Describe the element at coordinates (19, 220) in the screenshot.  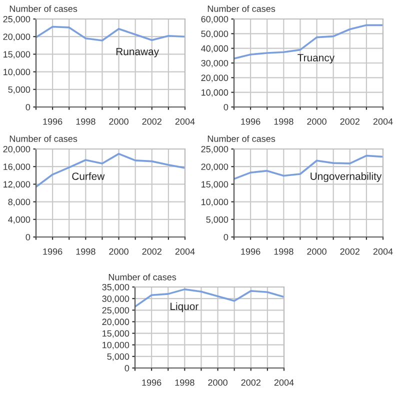
I see `y-tick-label: 4,000` at that location.